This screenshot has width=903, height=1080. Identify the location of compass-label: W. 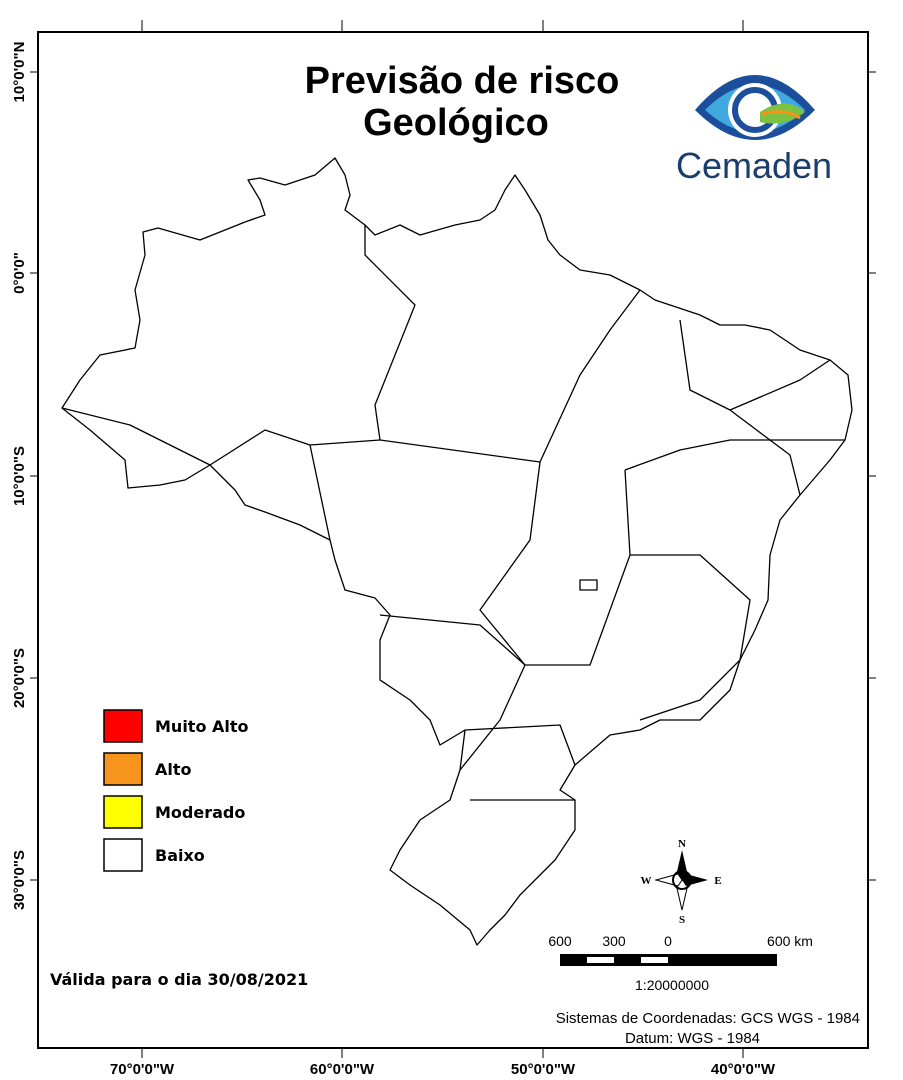
(646, 881).